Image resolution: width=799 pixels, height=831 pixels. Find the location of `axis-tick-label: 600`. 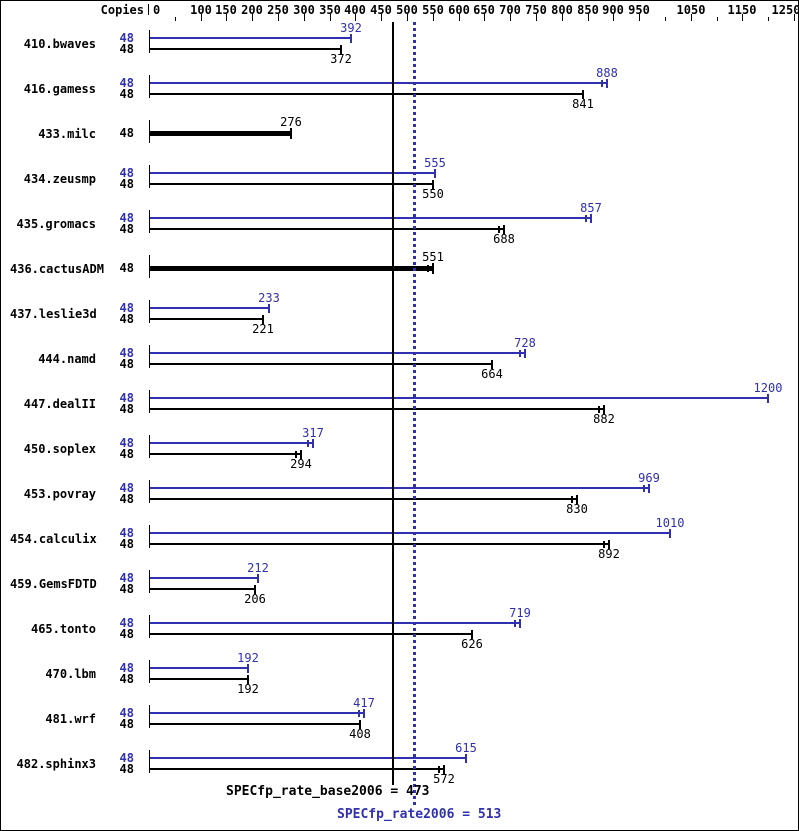

axis-tick-label: 600 is located at coordinates (459, 10).